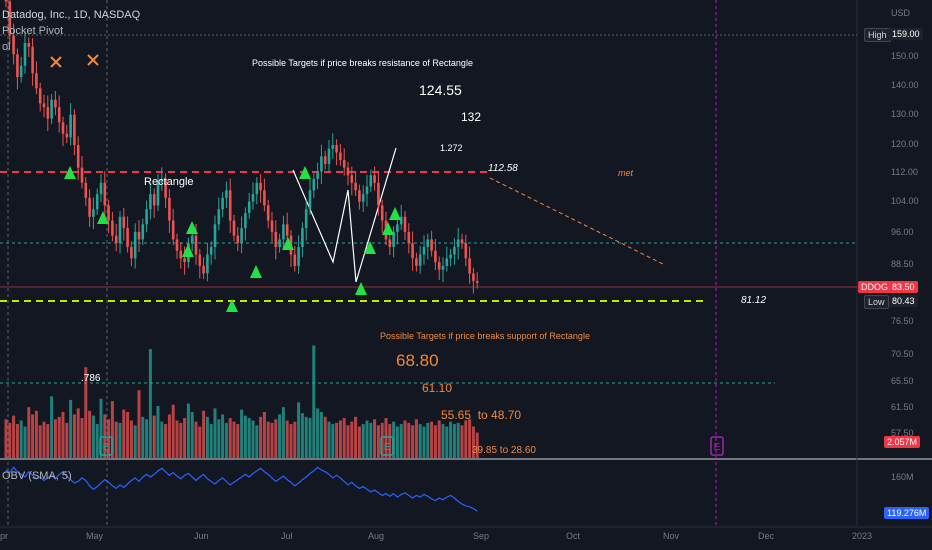 The width and height of the screenshot is (932, 550). Describe the element at coordinates (905, 201) in the screenshot. I see `y-tick-5: 104.00` at that location.